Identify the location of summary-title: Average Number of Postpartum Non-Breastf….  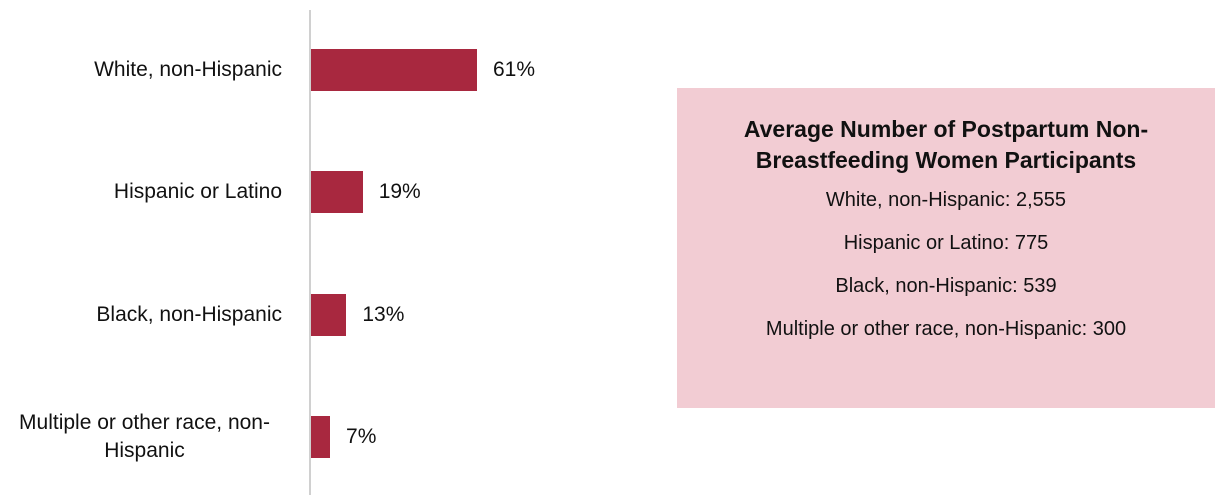
(946, 144).